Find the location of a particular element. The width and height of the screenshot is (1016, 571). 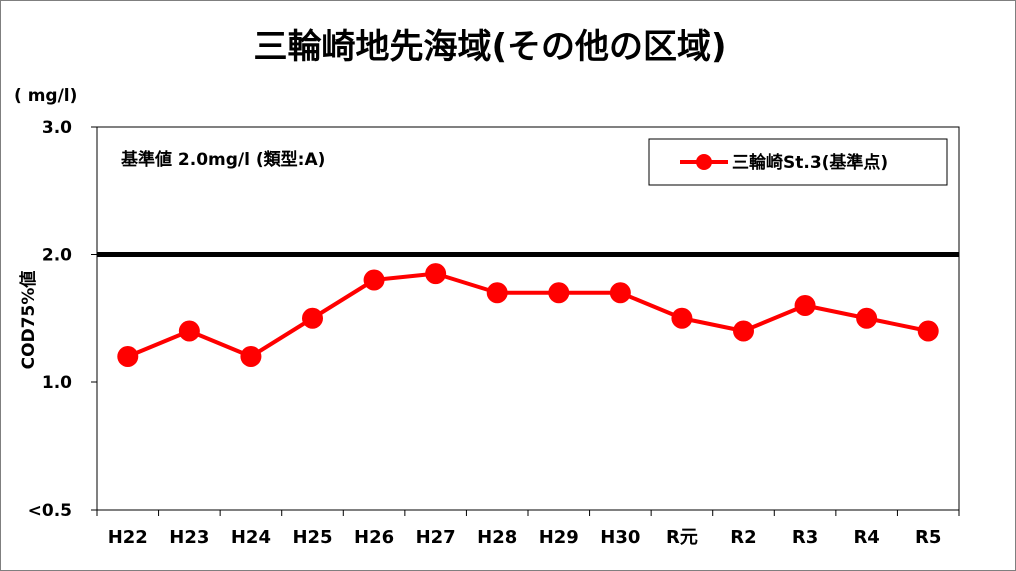

standard-note: 基準値 2.0mg/l (類型:A) is located at coordinates (222, 159).